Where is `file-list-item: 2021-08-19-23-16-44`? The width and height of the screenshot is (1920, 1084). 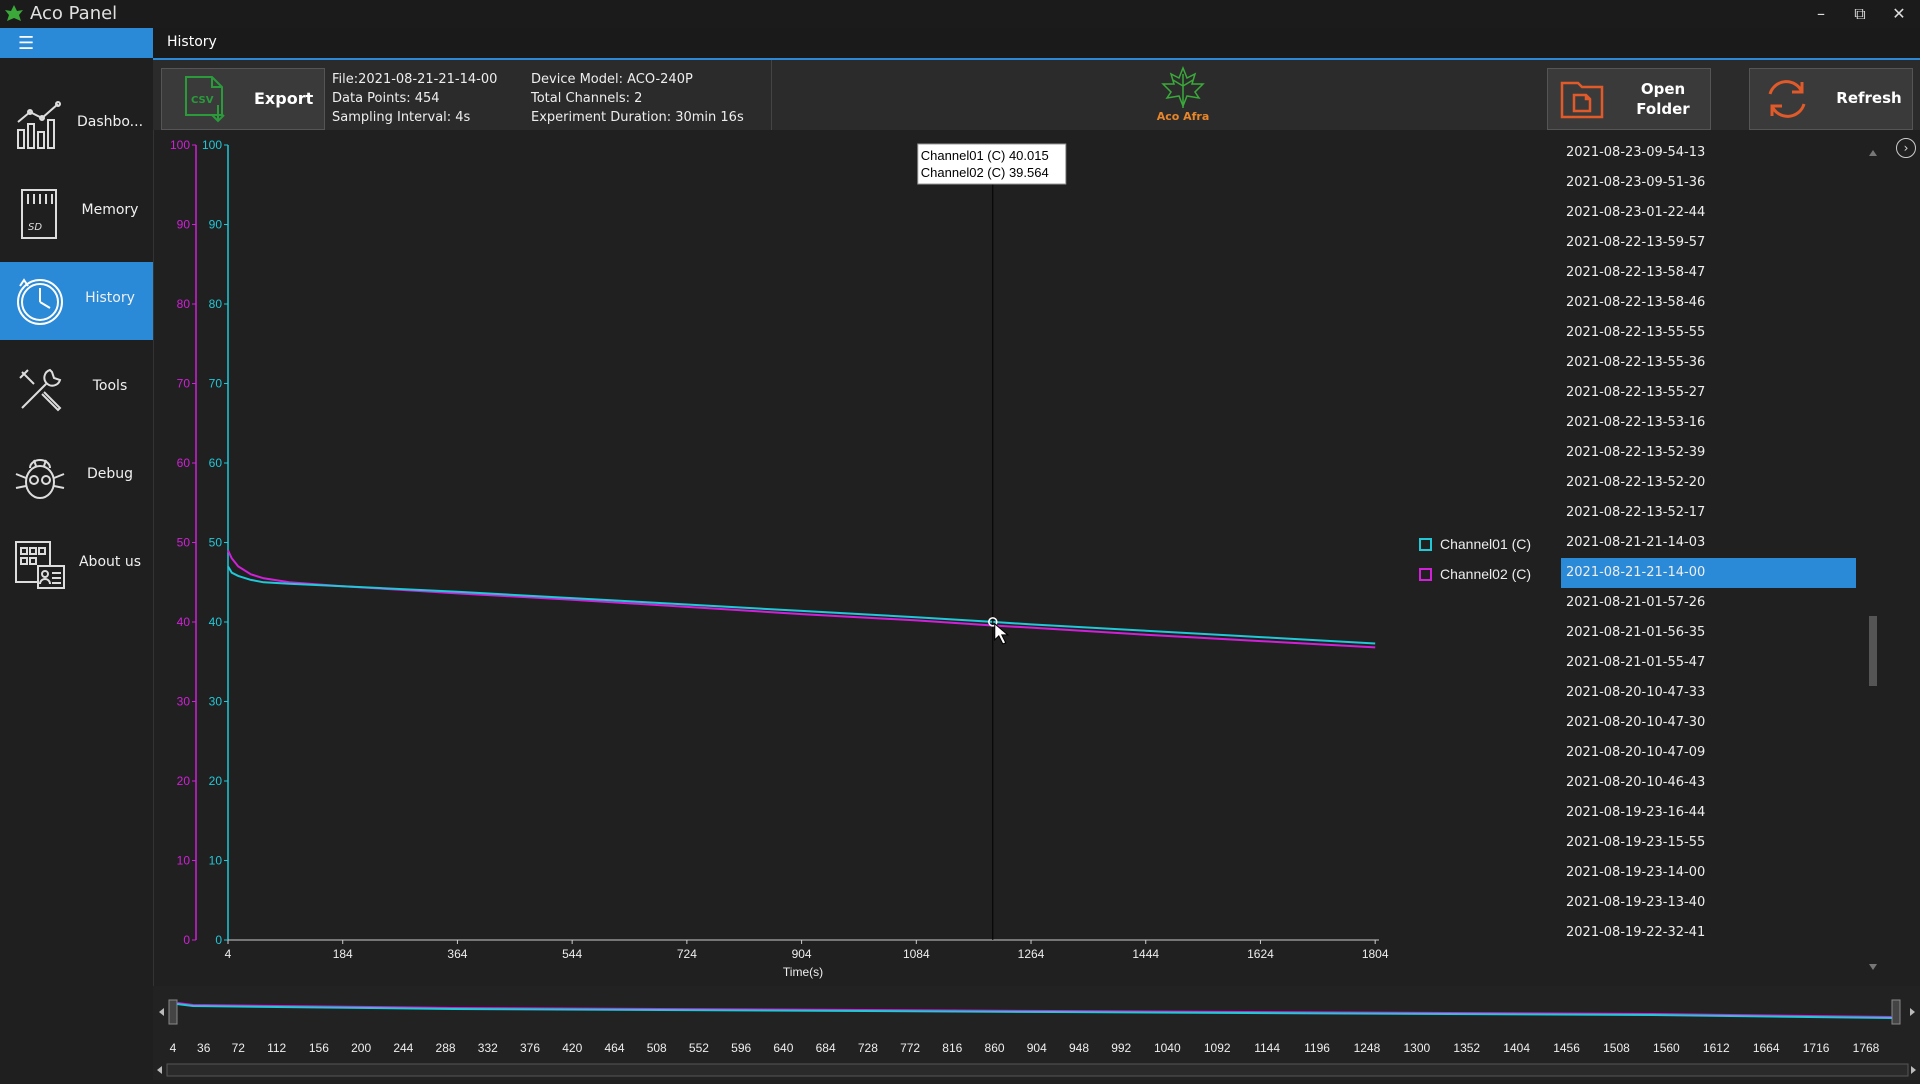
file-list-item: 2021-08-19-23-16-44 is located at coordinates (1636, 812).